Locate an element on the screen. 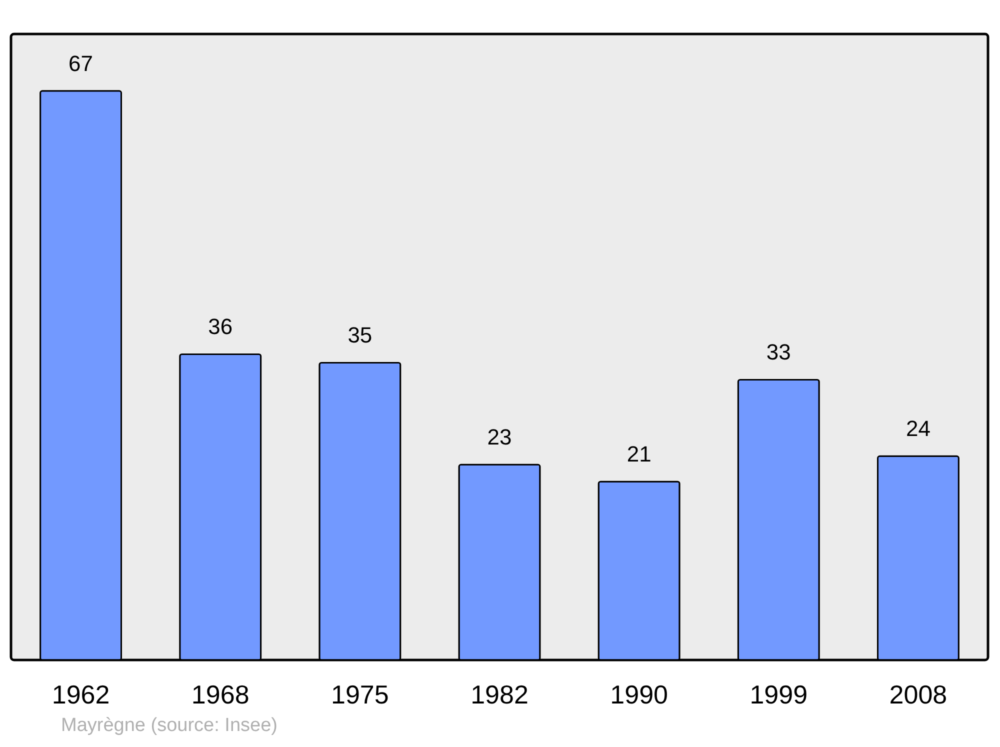 This screenshot has width=1000, height=747. data-label: 21 is located at coordinates (639, 454).